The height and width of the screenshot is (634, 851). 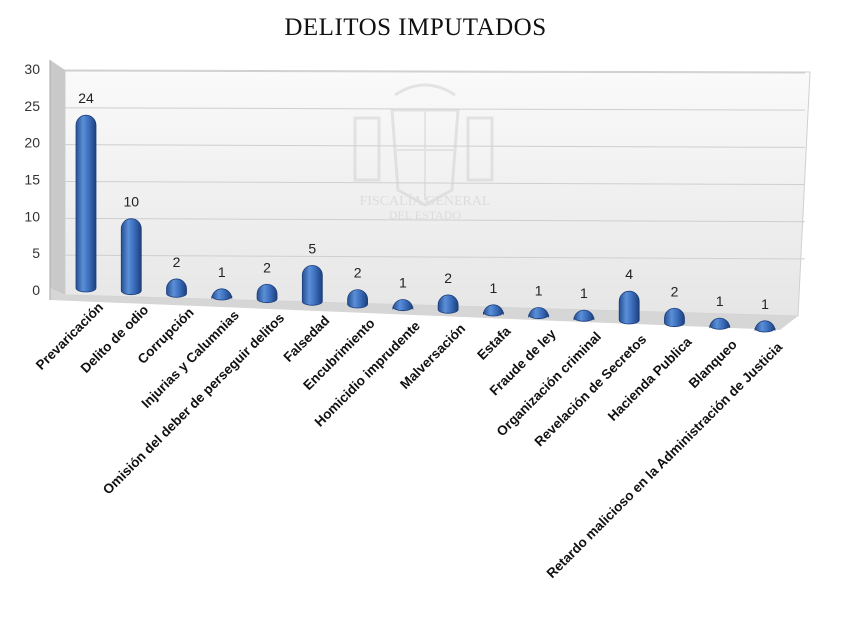 What do you see at coordinates (494, 343) in the screenshot?
I see `category-label: Estafa` at bounding box center [494, 343].